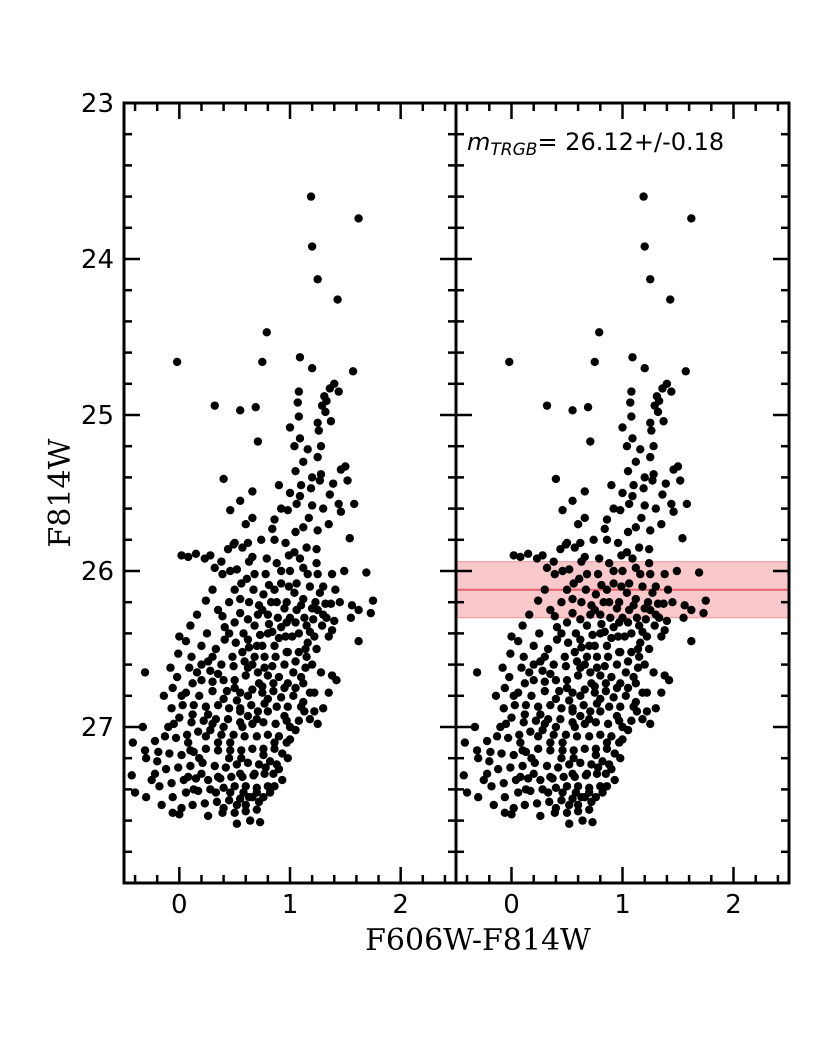 The width and height of the screenshot is (830, 1038). Describe the element at coordinates (733, 905) in the screenshot. I see `x-tick-label: 2` at that location.